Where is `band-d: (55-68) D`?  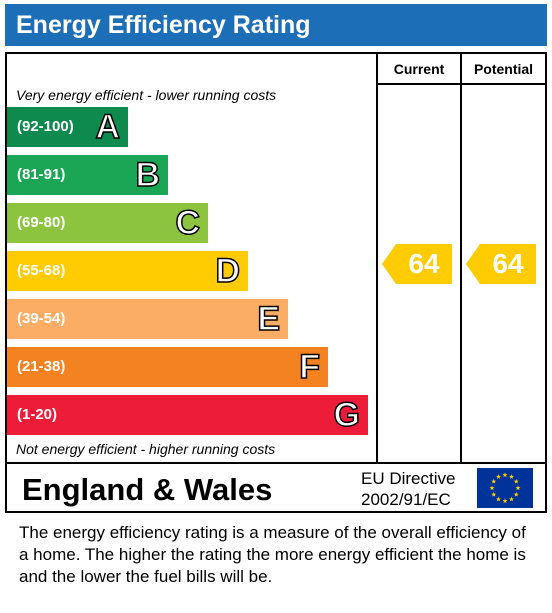 band-d: (55-68) D is located at coordinates (127, 271).